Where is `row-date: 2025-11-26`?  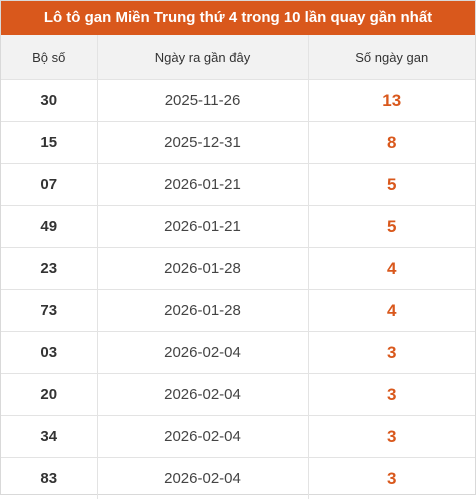
row-date: 2025-11-26 is located at coordinates (202, 101).